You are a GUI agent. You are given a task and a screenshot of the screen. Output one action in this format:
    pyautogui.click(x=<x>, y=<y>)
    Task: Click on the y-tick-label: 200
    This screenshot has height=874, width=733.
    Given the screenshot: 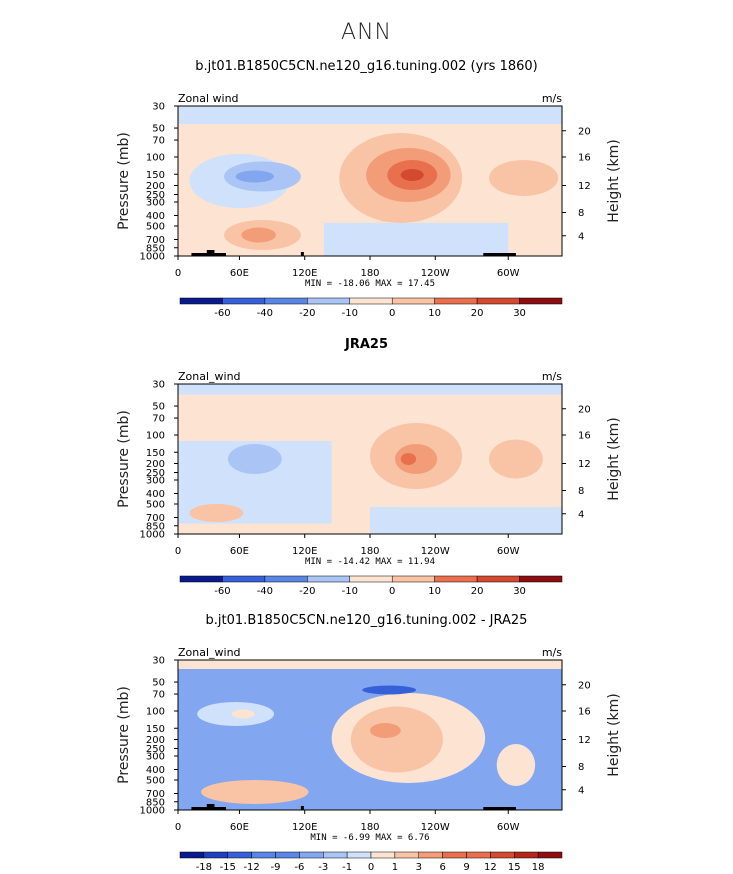 What is the action you would take?
    pyautogui.click(x=155, y=740)
    